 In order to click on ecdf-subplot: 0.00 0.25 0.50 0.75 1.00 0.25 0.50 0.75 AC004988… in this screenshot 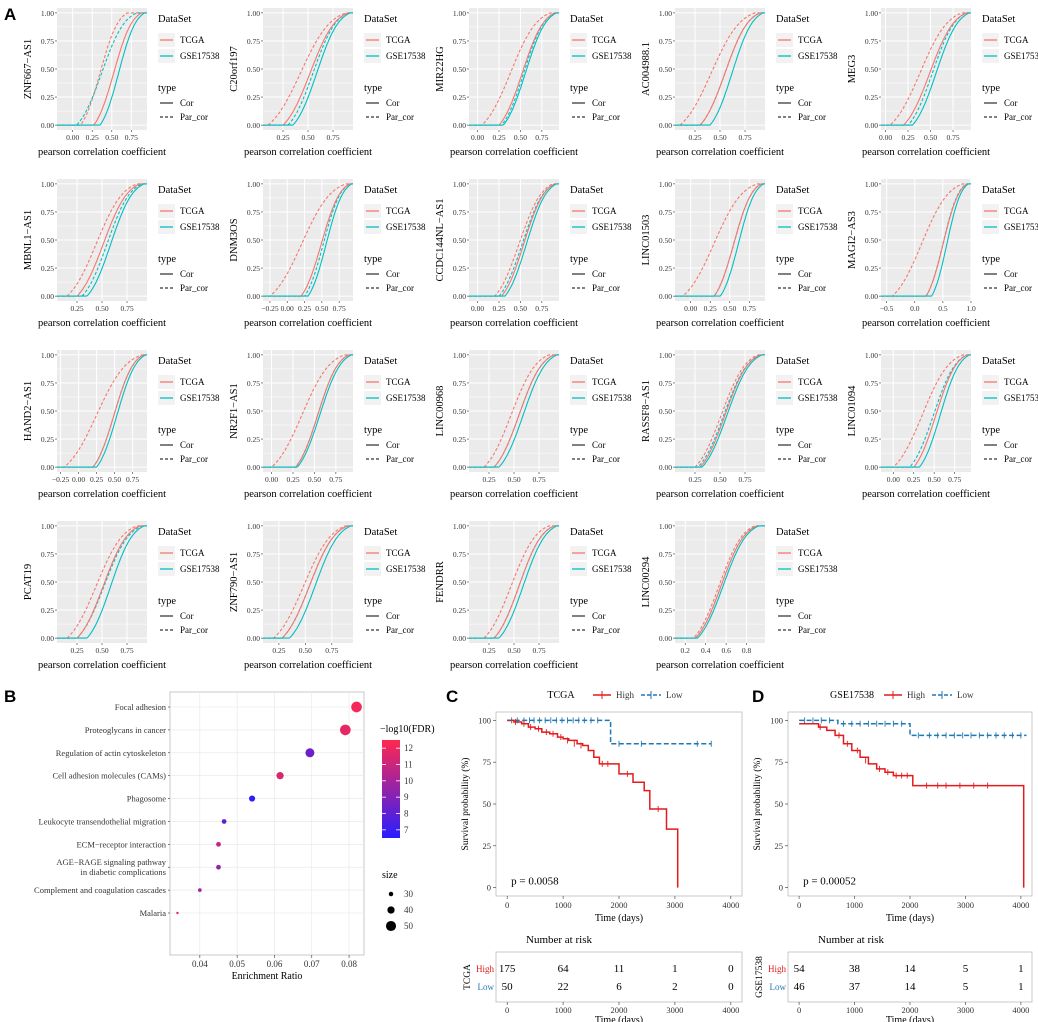, I will do `click(739, 83)`.